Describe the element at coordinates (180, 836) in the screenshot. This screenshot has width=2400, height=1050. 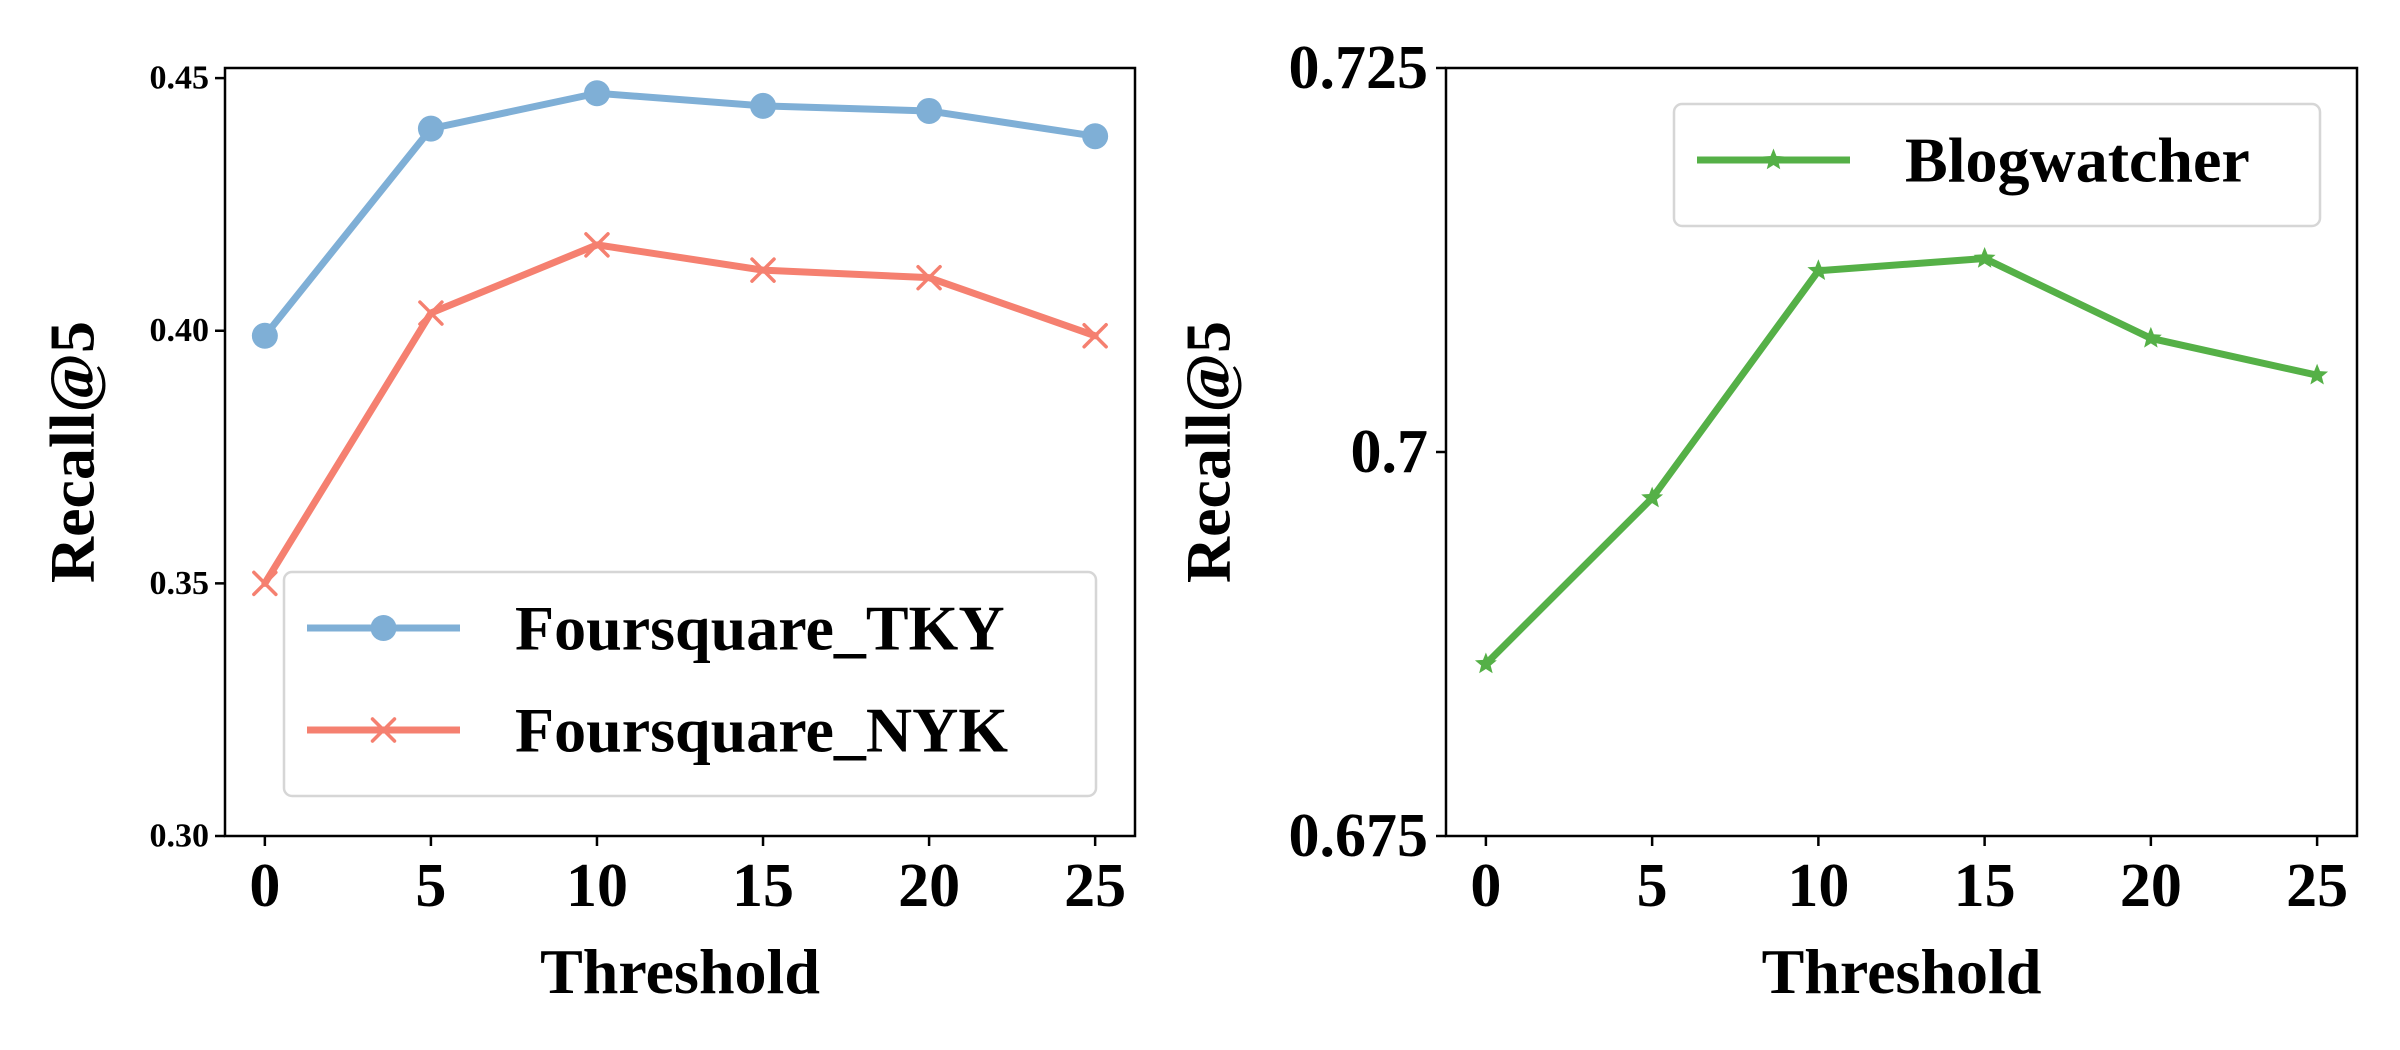
I see `y-tick-label: 0.30` at that location.